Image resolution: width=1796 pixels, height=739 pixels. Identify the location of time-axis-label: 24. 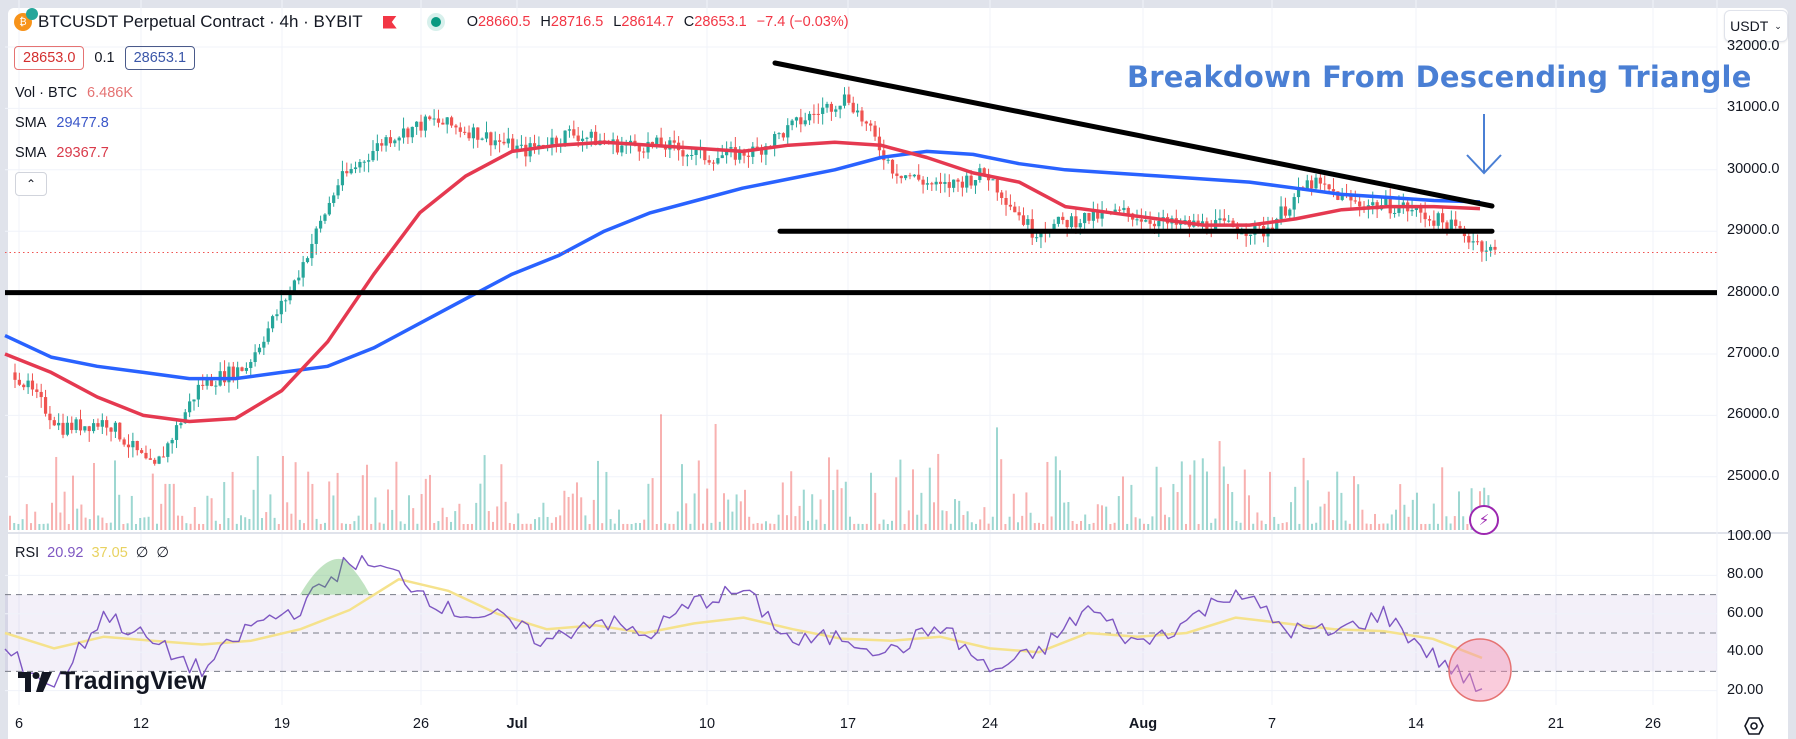
(990, 724).